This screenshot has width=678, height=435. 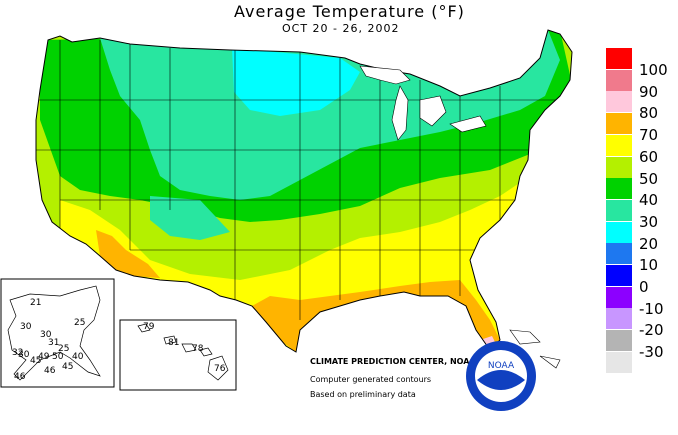 What do you see at coordinates (651, 352) in the screenshot?
I see `legend-label: -30` at bounding box center [651, 352].